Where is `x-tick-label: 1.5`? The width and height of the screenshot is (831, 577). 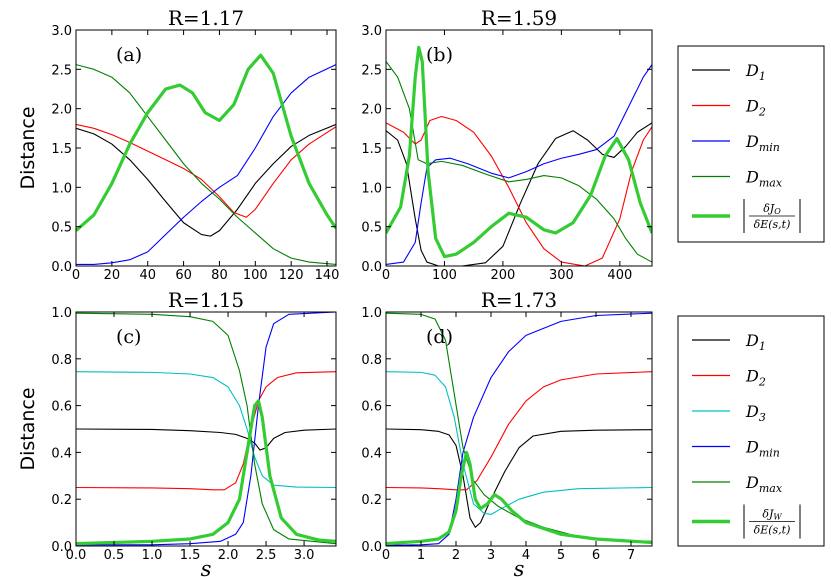 x-tick-label: 1.5 is located at coordinates (190, 555).